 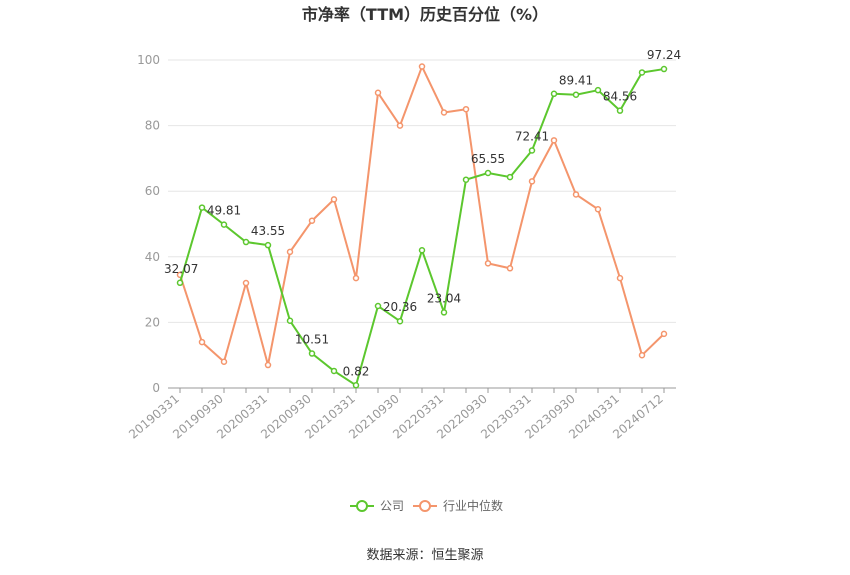 What do you see at coordinates (356, 371) in the screenshot?
I see `data-label: 0.82` at bounding box center [356, 371].